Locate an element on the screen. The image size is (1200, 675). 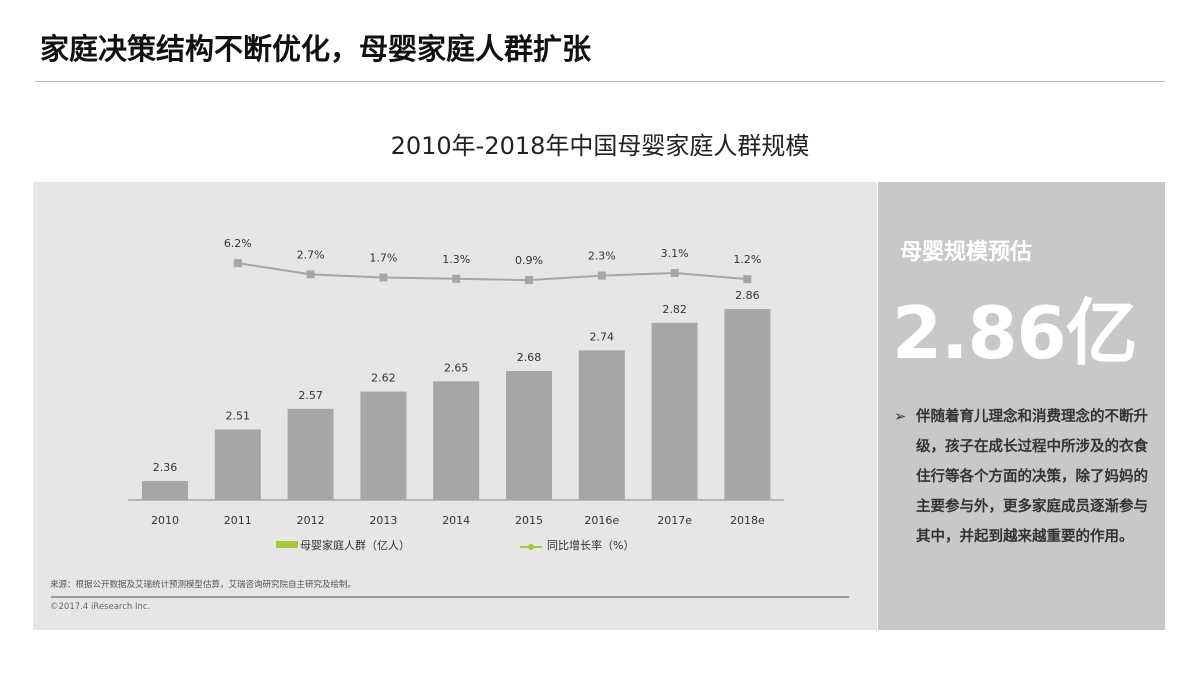
growth-label: 2.3% is located at coordinates (602, 256).